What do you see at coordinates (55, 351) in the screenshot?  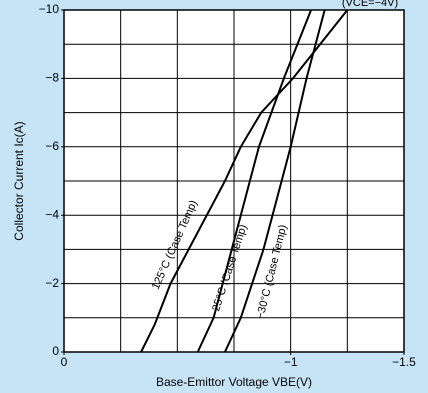 I see `y-tick-label: 0` at bounding box center [55, 351].